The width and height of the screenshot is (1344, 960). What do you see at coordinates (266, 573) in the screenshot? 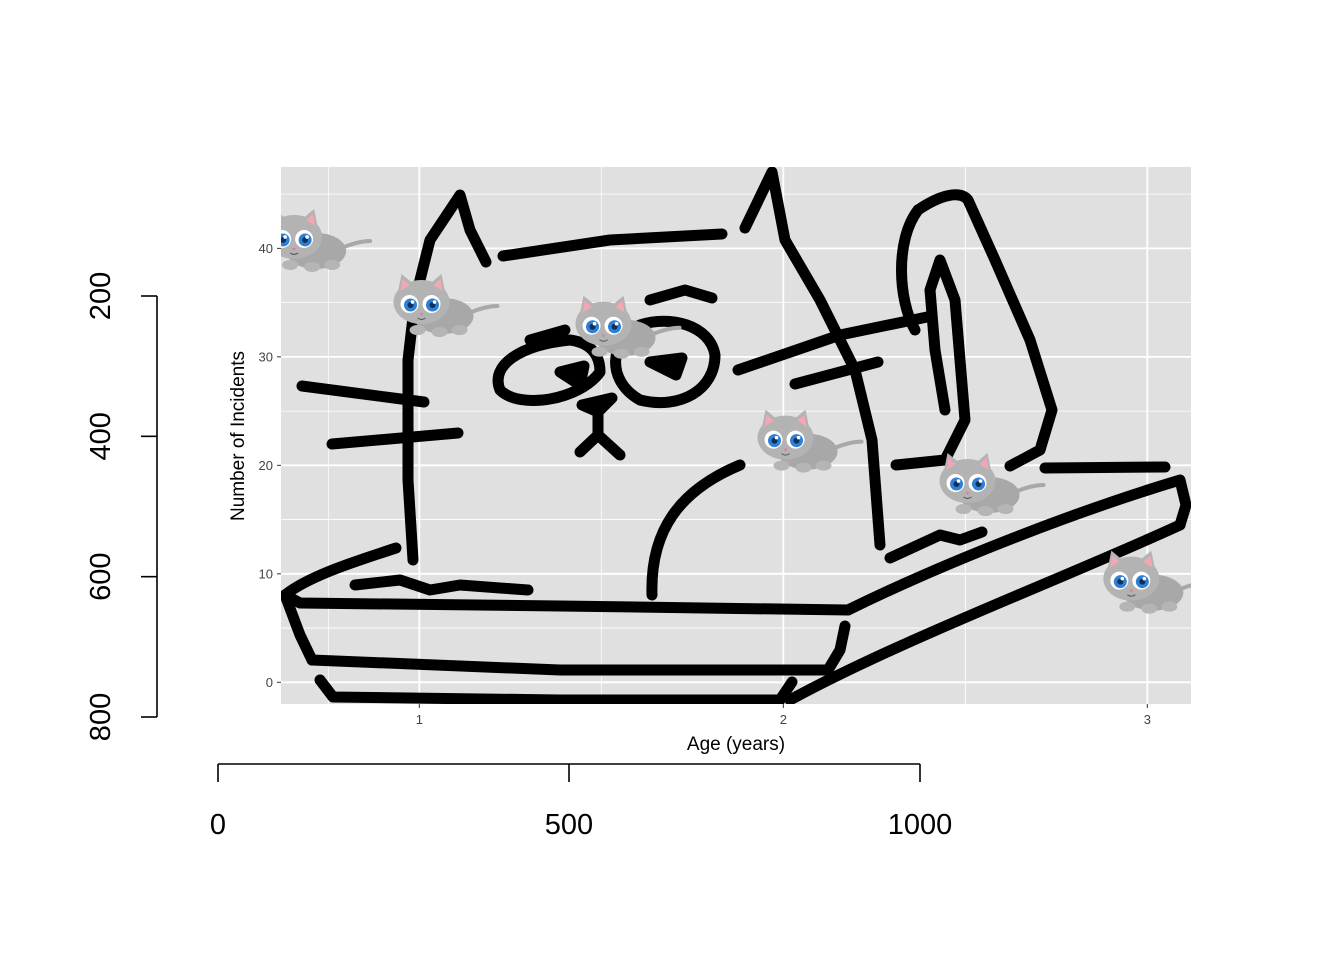
I see `y-tick-label: 10` at bounding box center [266, 573].